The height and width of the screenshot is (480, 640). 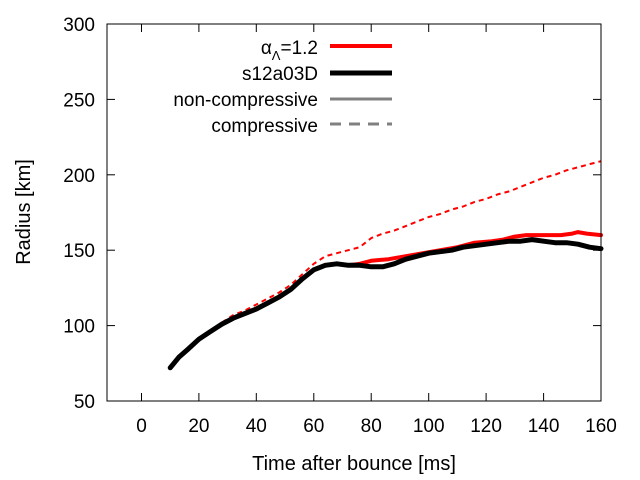 What do you see at coordinates (429, 426) in the screenshot?
I see `x-tick-label-100: 100` at bounding box center [429, 426].